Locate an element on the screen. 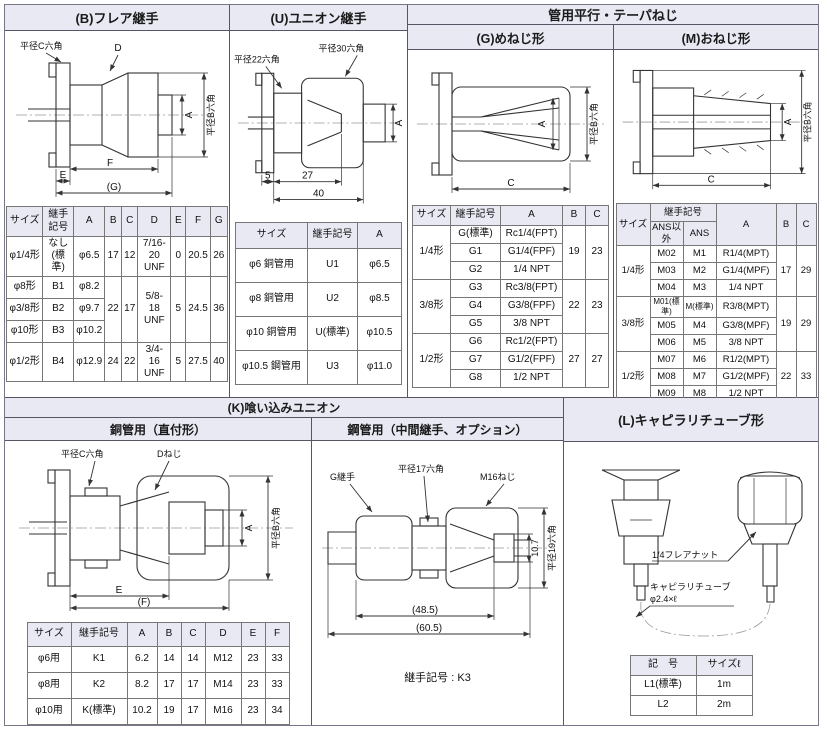 The image size is (823, 730). cell: U1 is located at coordinates (332, 265).